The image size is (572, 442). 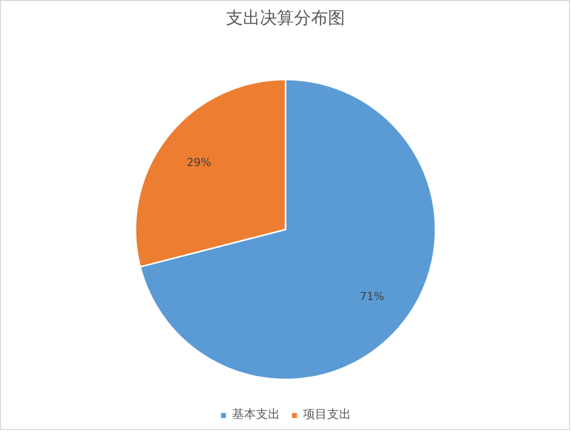 What do you see at coordinates (256, 414) in the screenshot?
I see `legend-label: 基本支出` at bounding box center [256, 414].